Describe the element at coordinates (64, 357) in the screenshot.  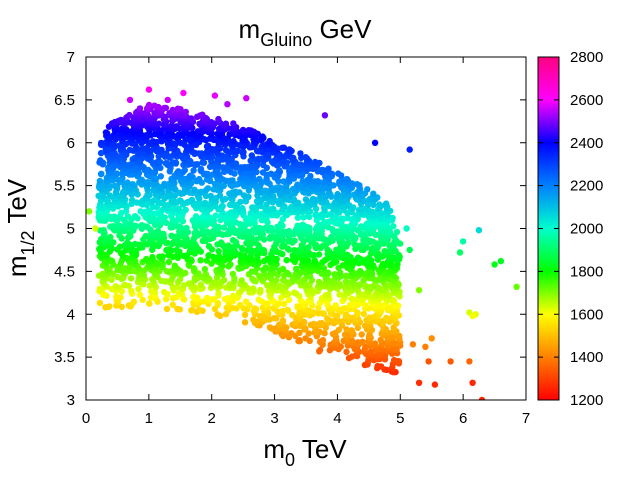
I see `y-tick-label: 3.5` at that location.